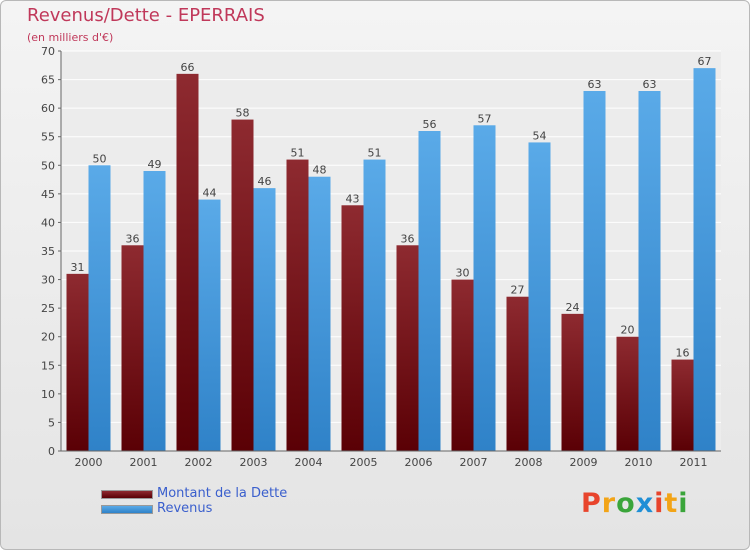  What do you see at coordinates (626, 503) in the screenshot?
I see `logo-letter: o` at bounding box center [626, 503].